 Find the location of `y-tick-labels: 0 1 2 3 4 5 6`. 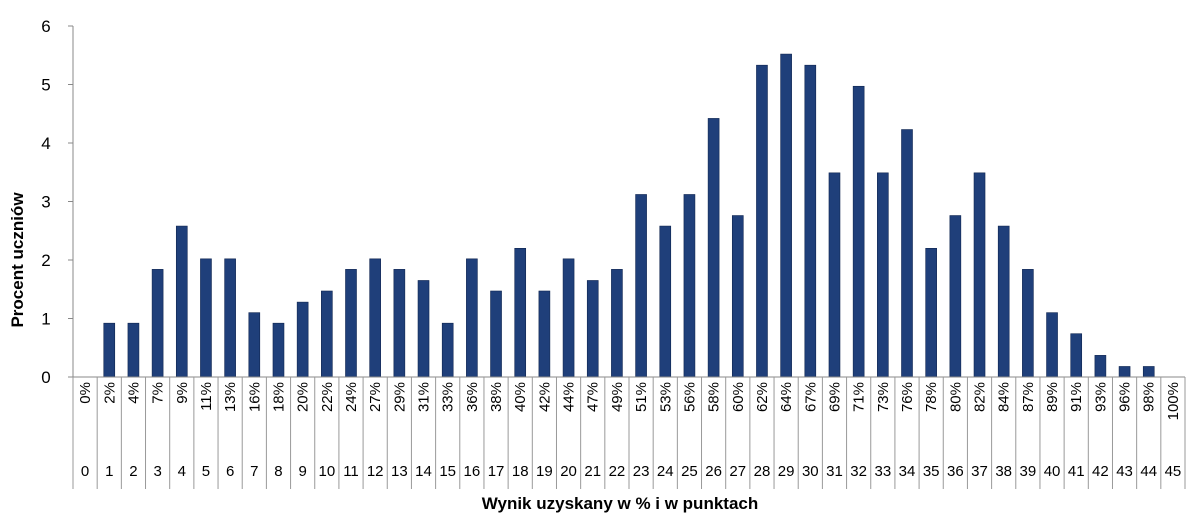

y-tick-labels: 0 1 2 3 4 5 6 is located at coordinates (45, 202).